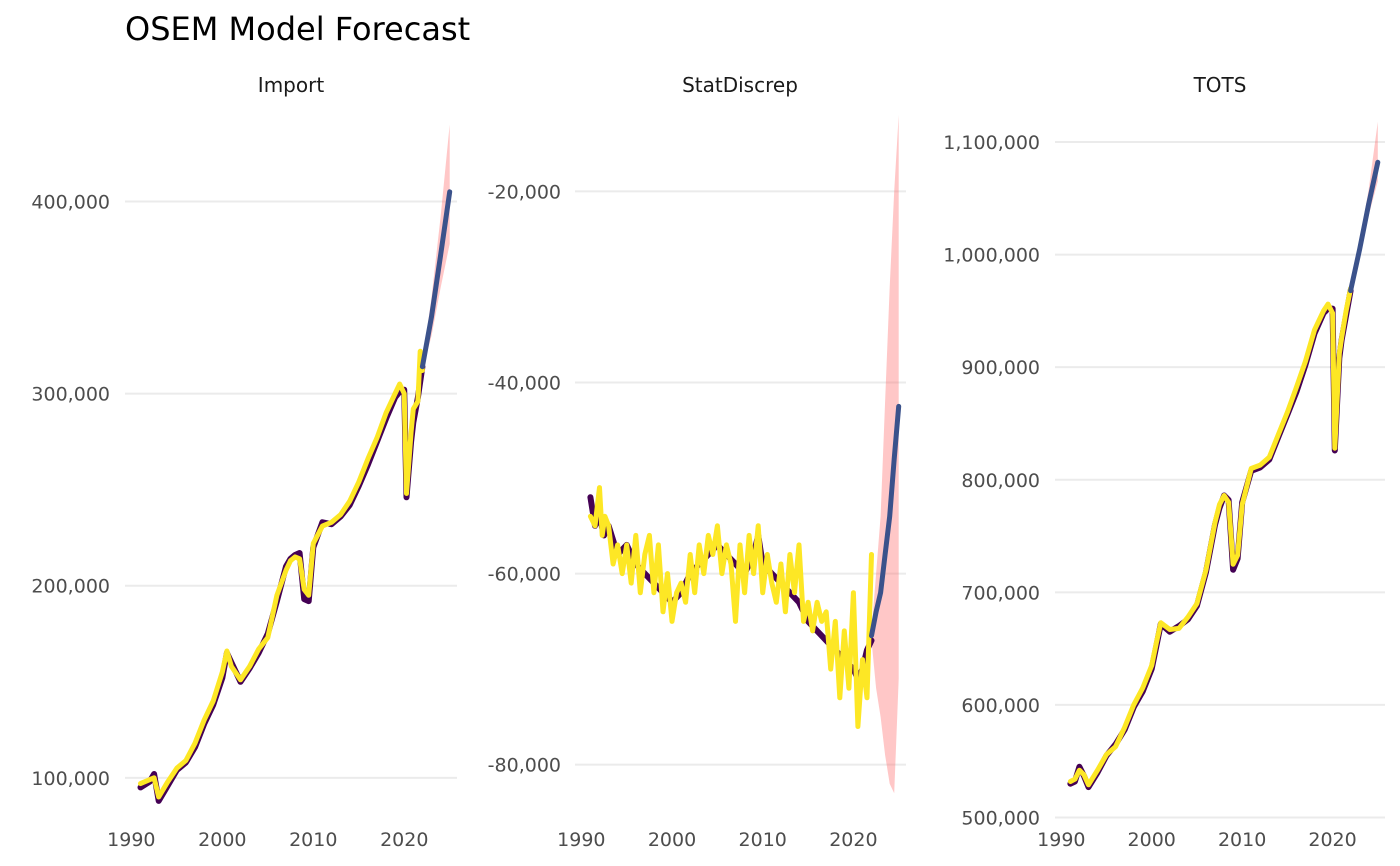 Image resolution: width=1400 pixels, height=866 pixels. I want to click on panel-strip-label: StatDiscrep, so click(740, 85).